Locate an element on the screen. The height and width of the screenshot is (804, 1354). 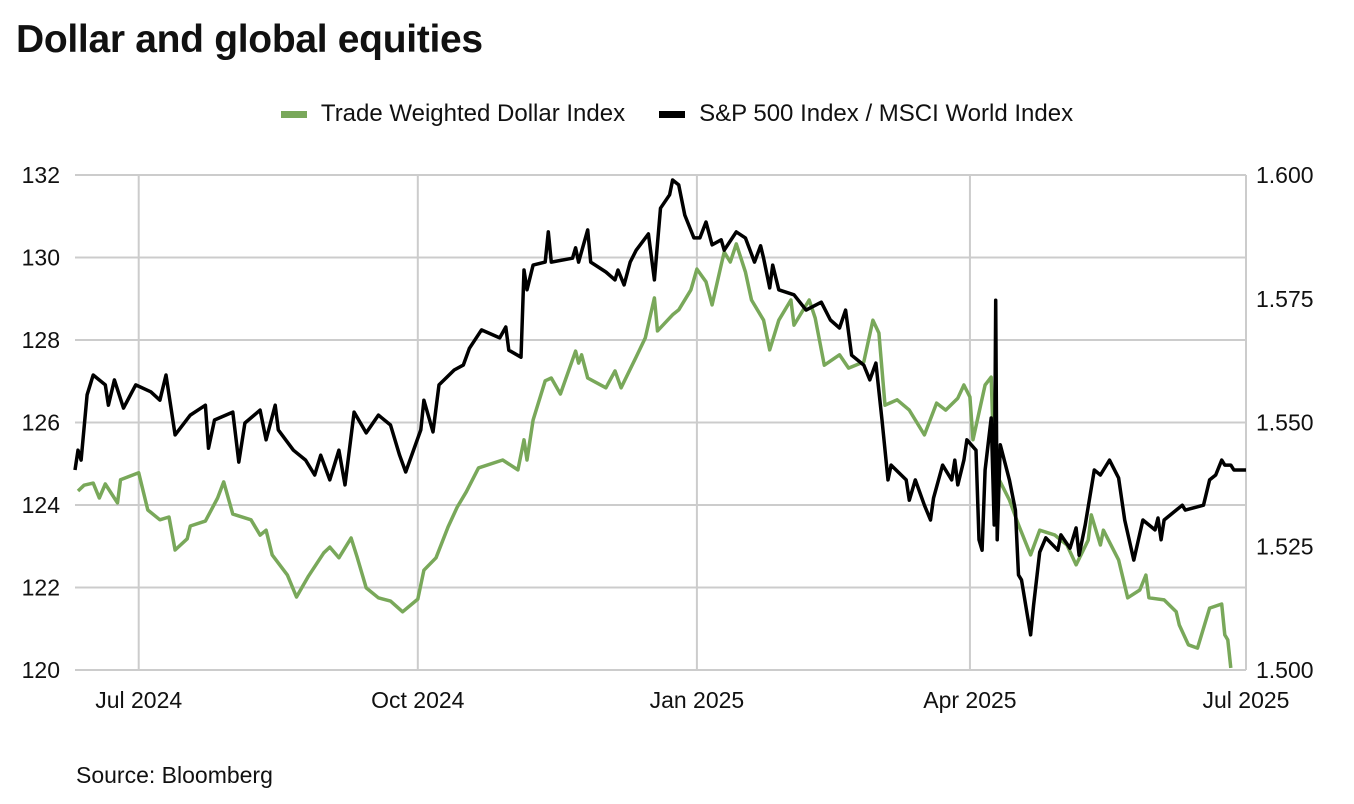
x-tick-label: Jul 2025 is located at coordinates (1246, 700).